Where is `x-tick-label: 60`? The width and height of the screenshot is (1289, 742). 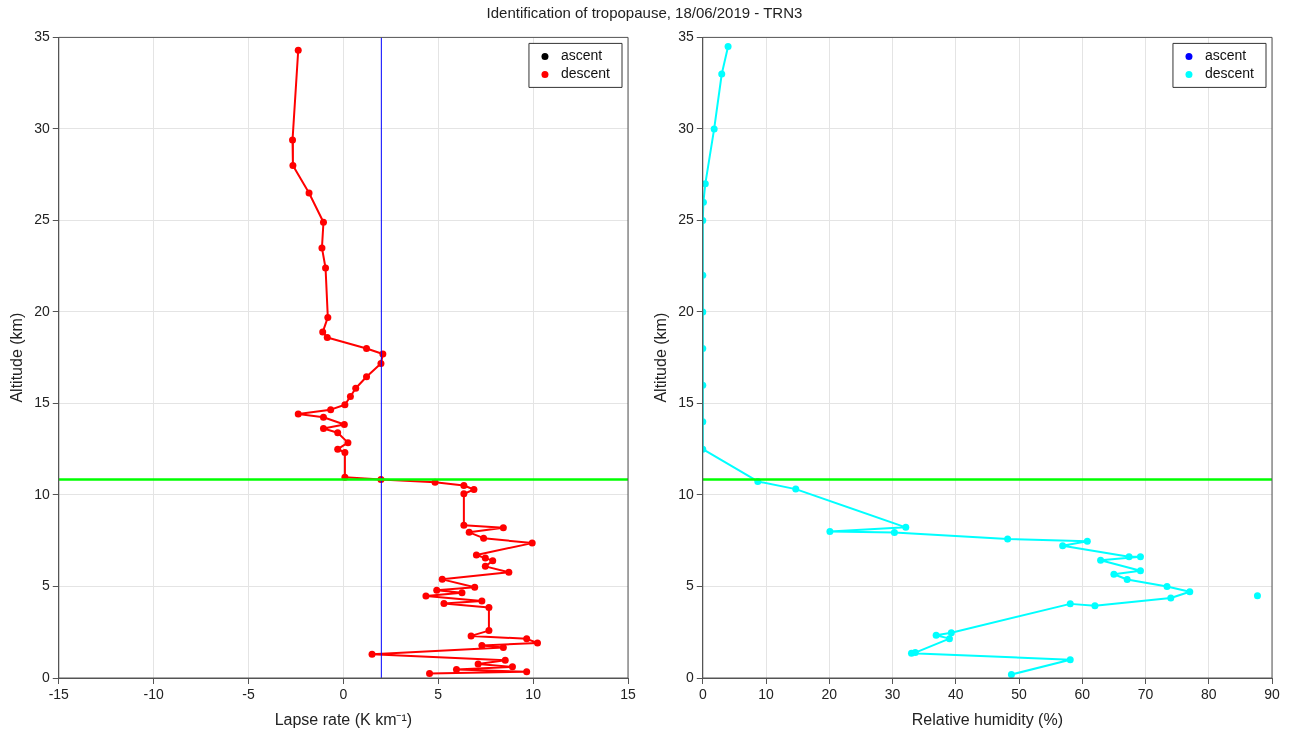 x-tick-label: 60 is located at coordinates (1082, 694).